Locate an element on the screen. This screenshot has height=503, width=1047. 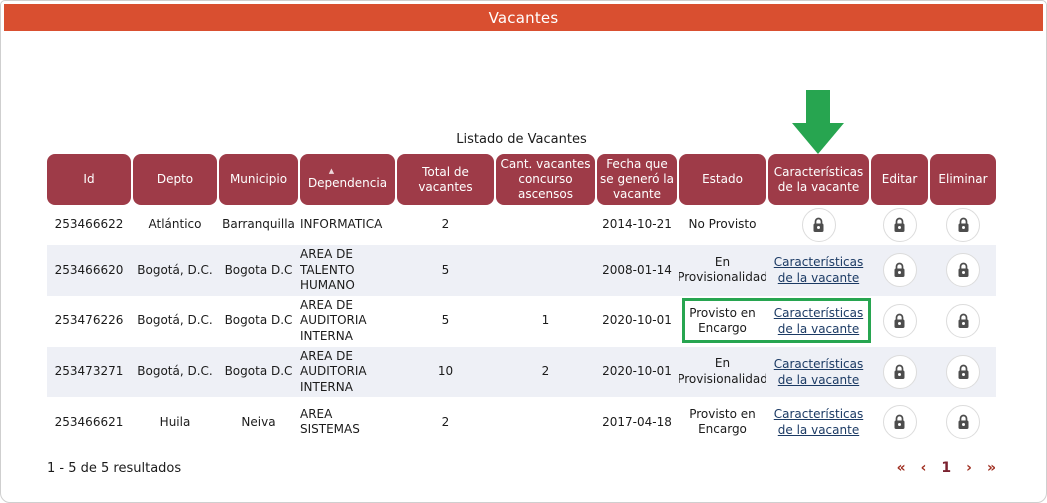
cell-estado: No Provisto is located at coordinates (722, 224).